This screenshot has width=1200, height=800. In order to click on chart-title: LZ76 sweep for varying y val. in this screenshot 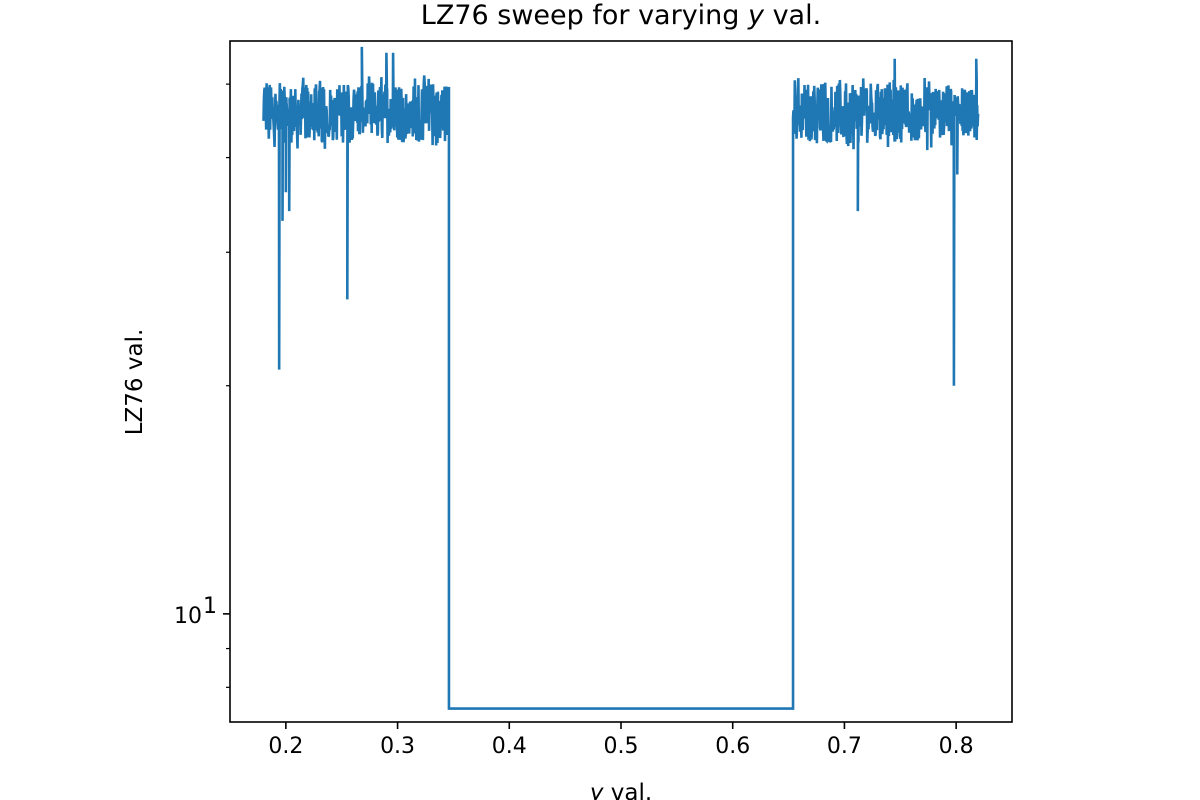, I will do `click(621, 15)`.